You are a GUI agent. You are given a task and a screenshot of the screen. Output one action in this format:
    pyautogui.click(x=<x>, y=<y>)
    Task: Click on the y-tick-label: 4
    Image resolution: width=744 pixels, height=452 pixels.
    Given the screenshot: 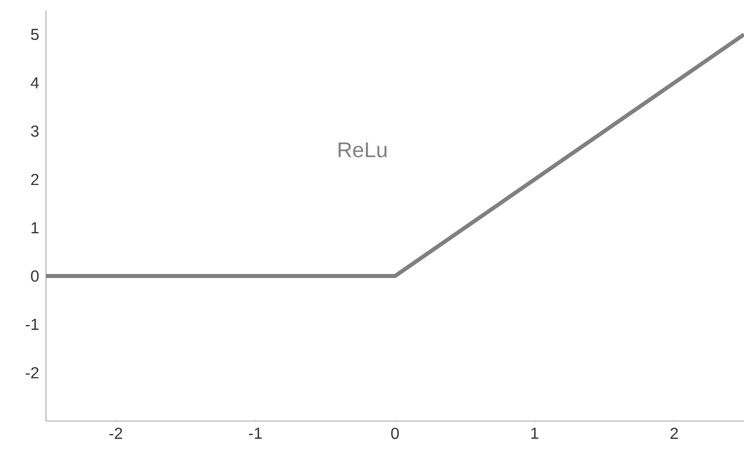 What is the action you would take?
    pyautogui.click(x=34, y=82)
    